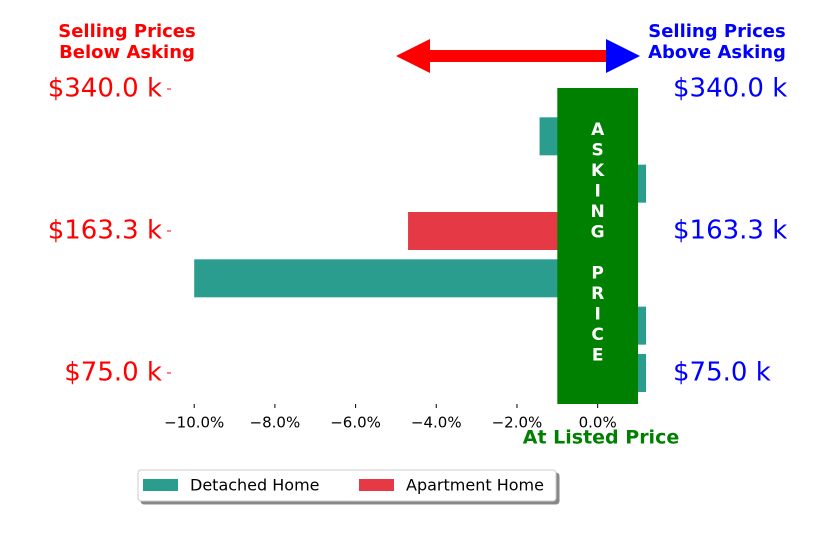 This screenshot has width=834, height=541. I want to click on x-axis-label: At Listed Price, so click(601, 438).